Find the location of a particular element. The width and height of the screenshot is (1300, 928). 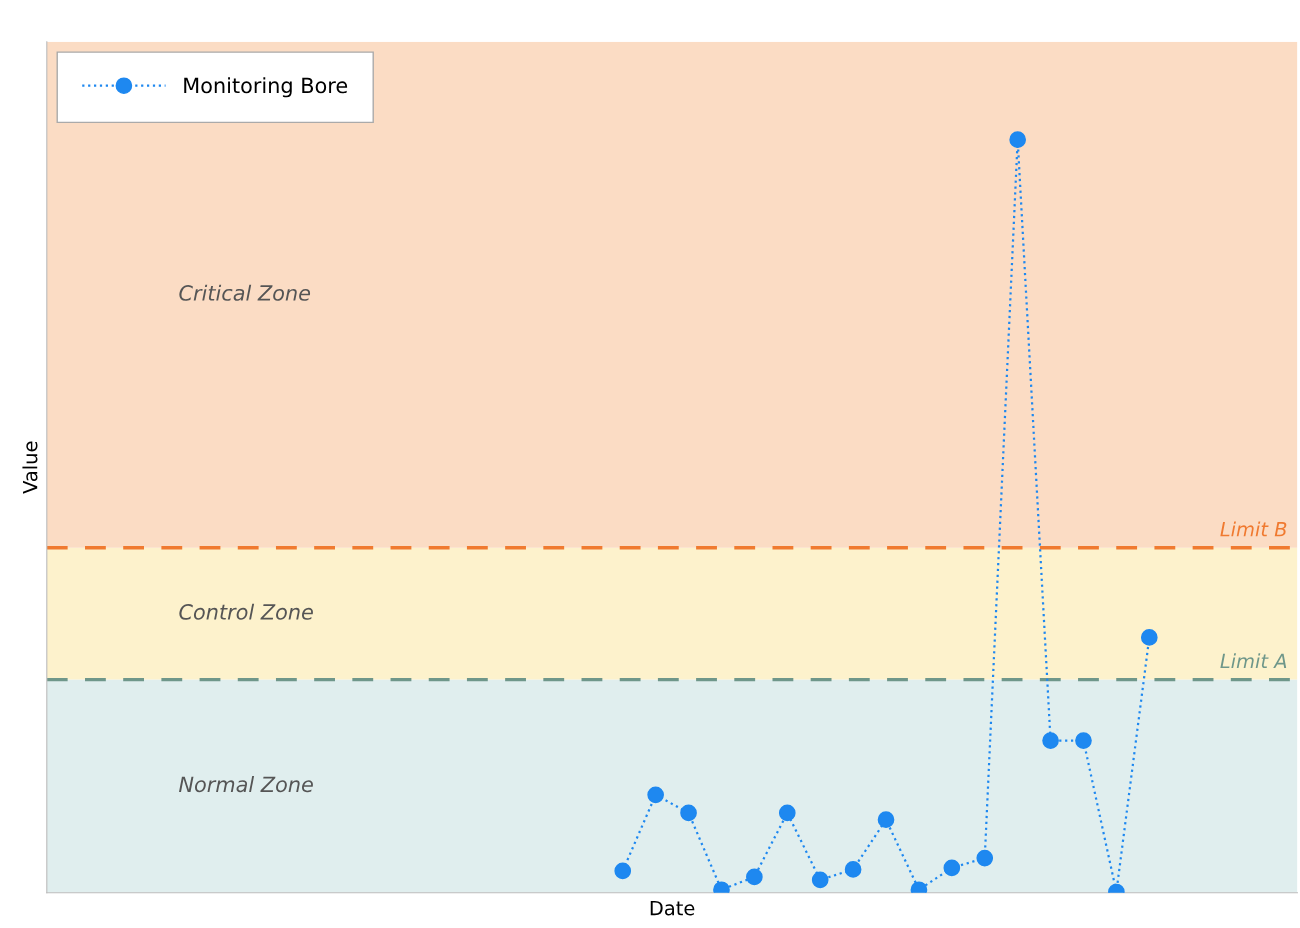

x-axis-title: Date is located at coordinates (672, 908).